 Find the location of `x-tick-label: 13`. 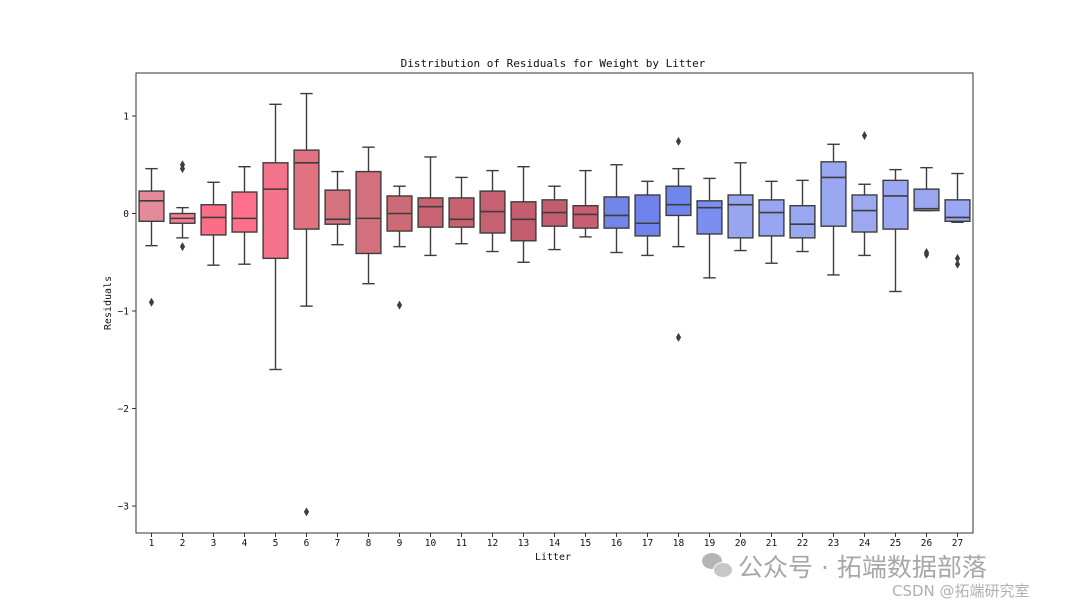

x-tick-label: 13 is located at coordinates (523, 543).